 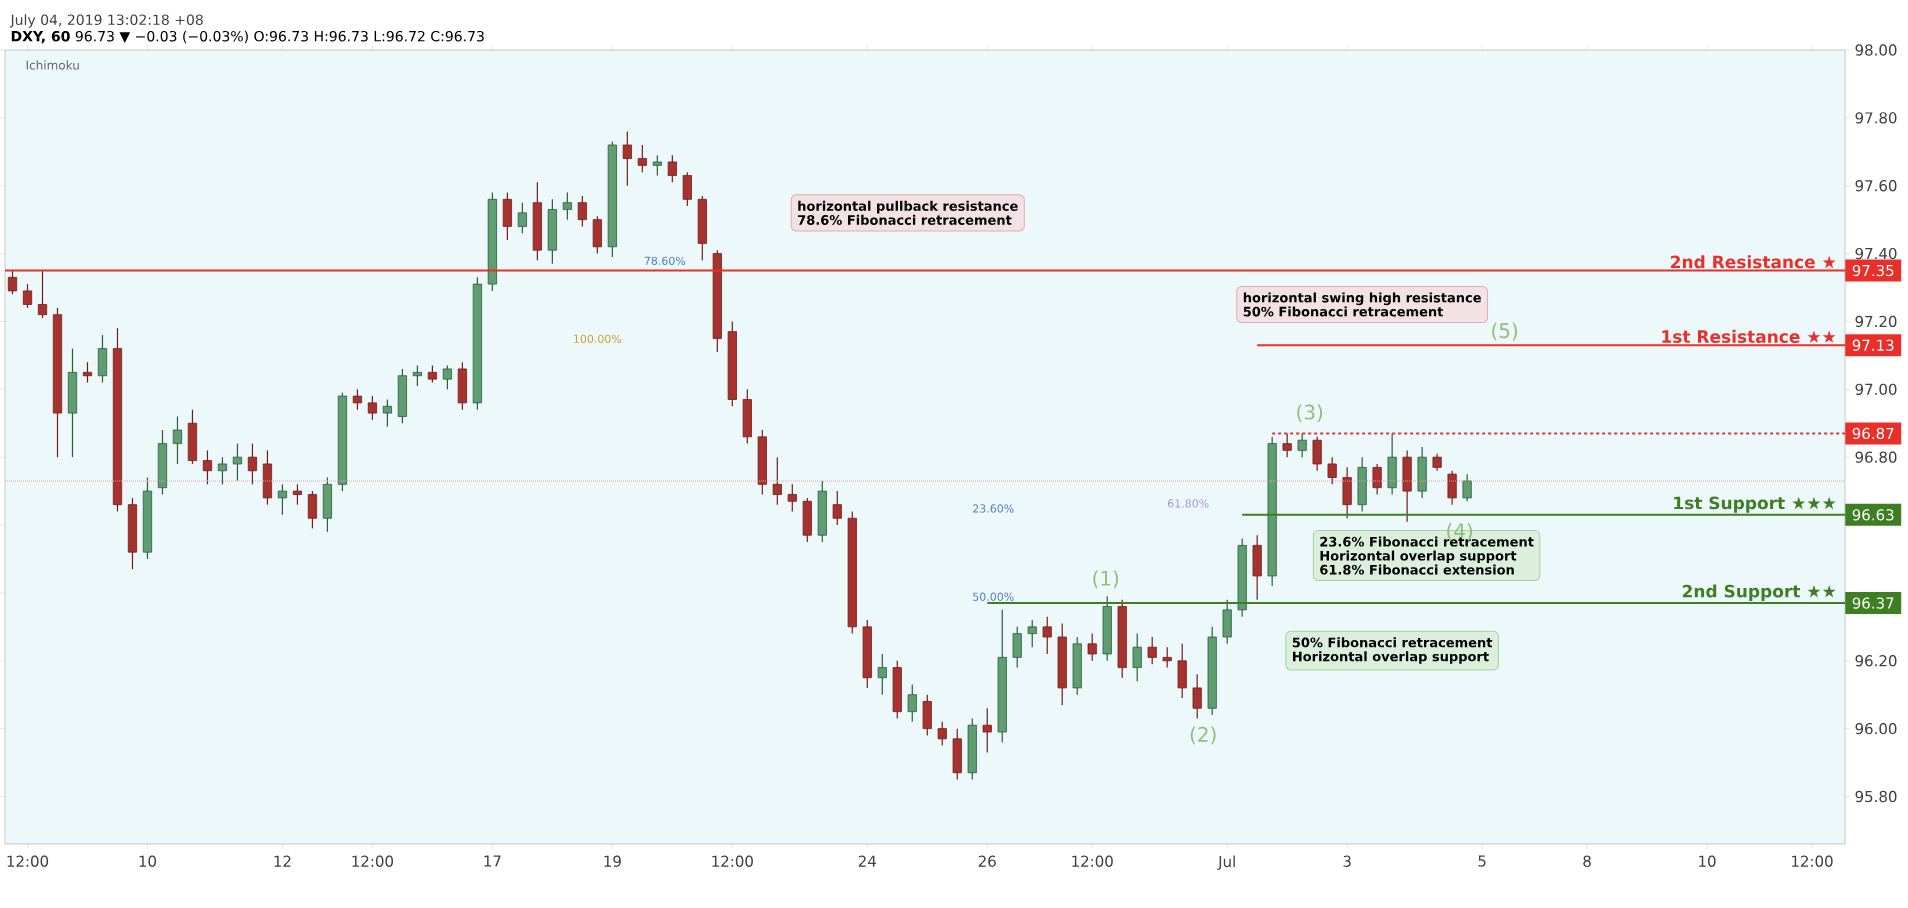 I want to click on ref-line-label: 2nd Support ★★, so click(x=1759, y=592).